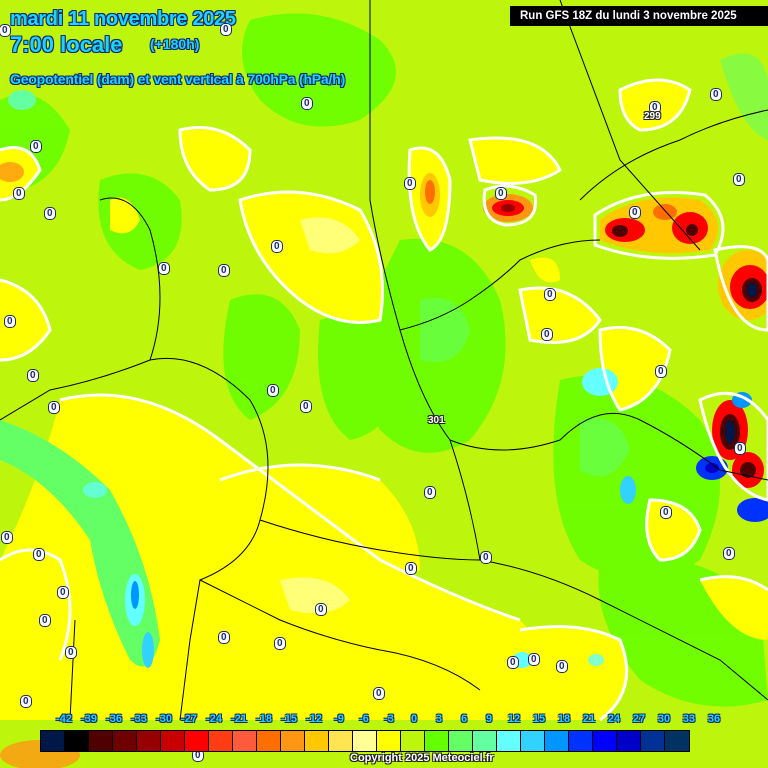  I want to click on colorbar-tick: -3, so click(389, 719).